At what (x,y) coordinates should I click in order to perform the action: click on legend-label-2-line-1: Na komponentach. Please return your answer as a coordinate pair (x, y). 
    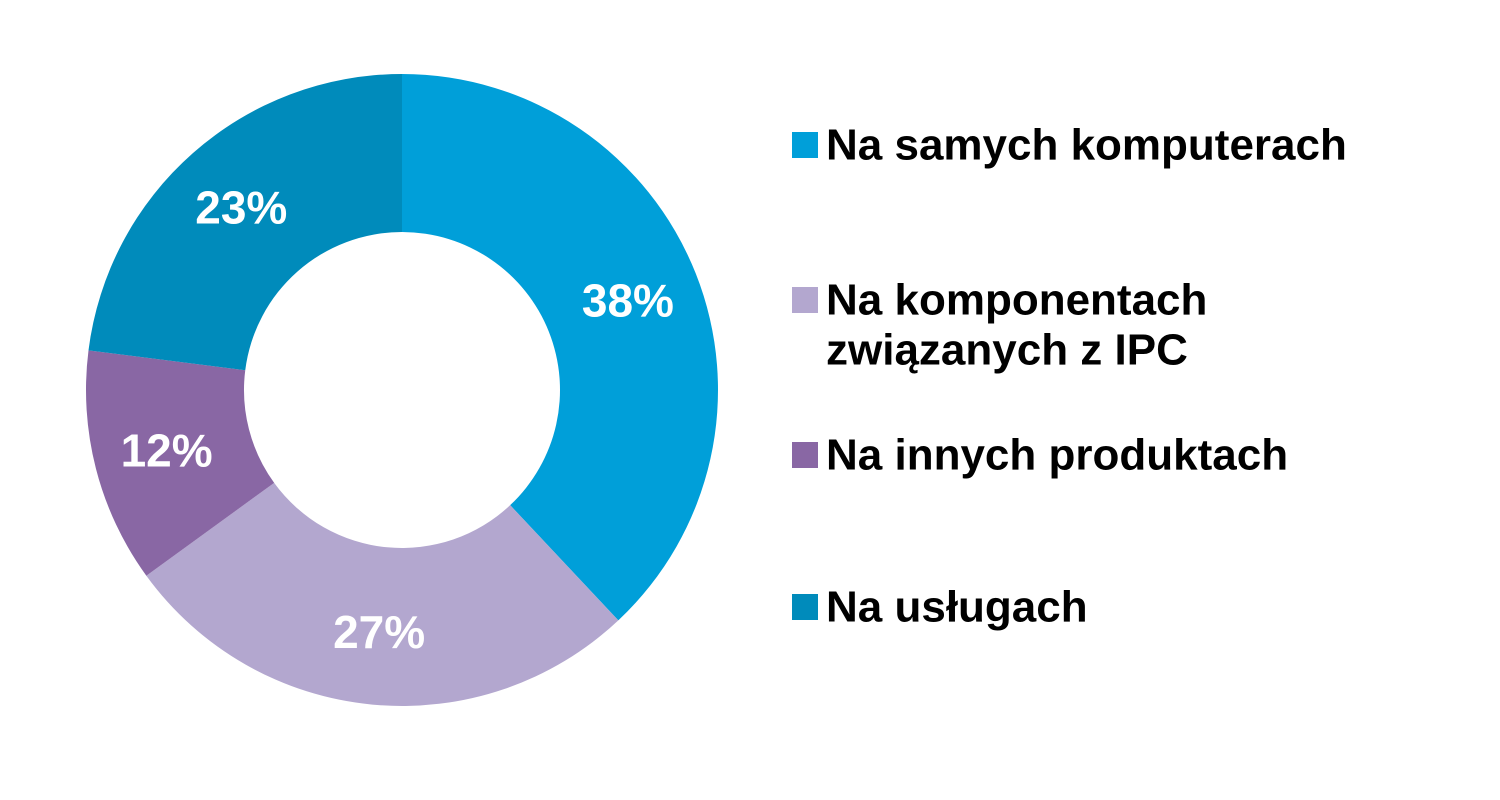
    Looking at the image, I should click on (1016, 300).